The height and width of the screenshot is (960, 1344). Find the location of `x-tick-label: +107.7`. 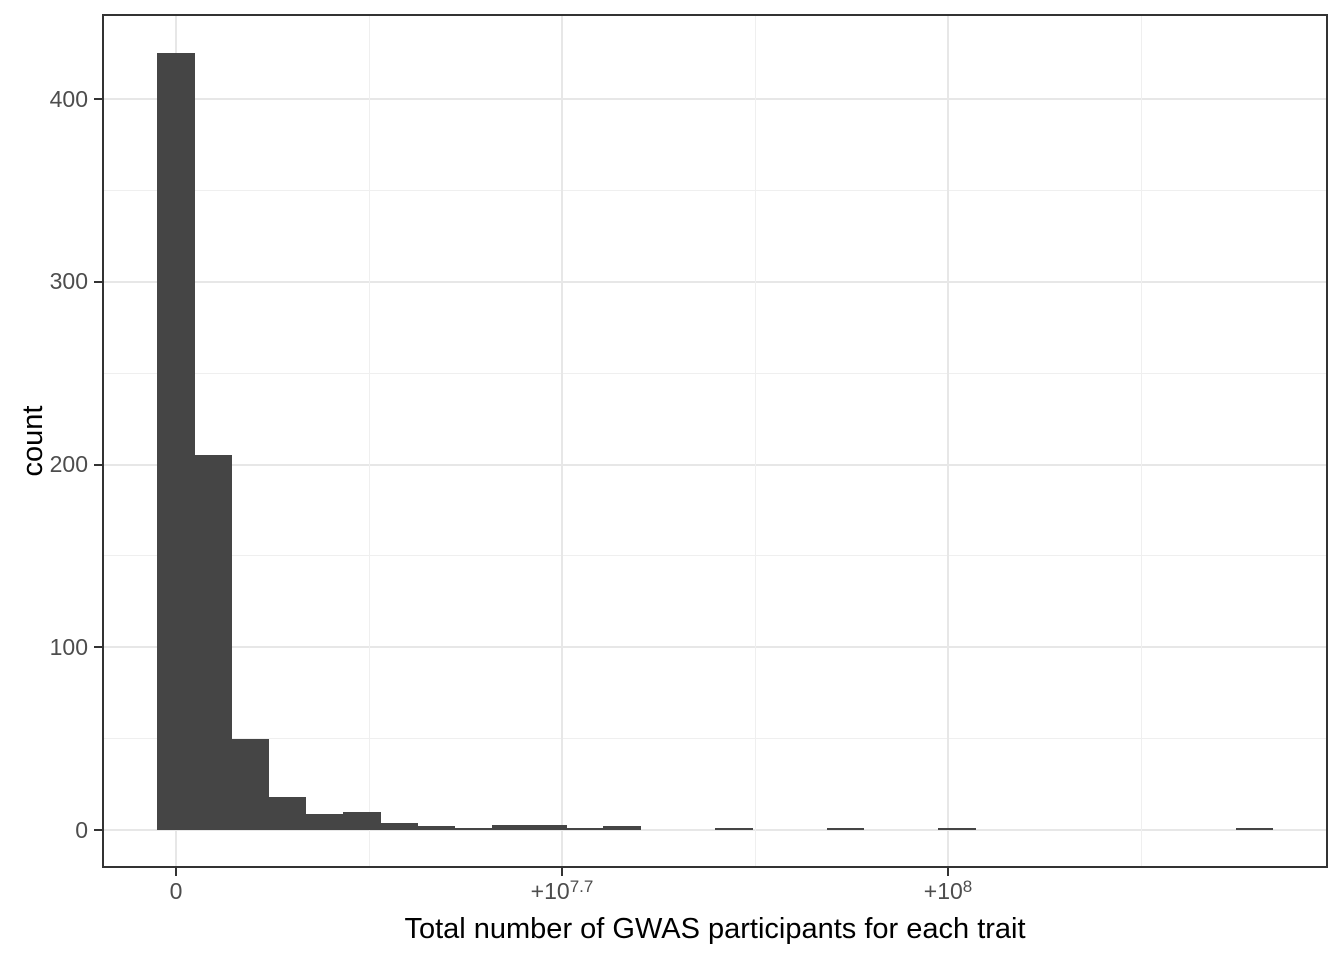

x-tick-label: +107.7 is located at coordinates (562, 890).